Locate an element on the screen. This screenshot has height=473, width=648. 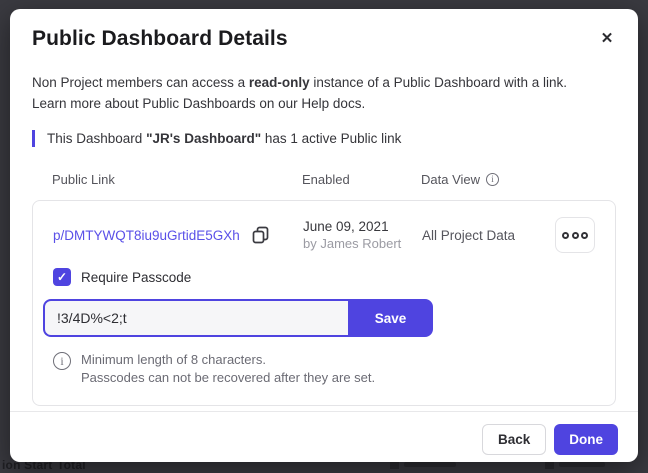
column-header-enabled: Enabled is located at coordinates (326, 179).